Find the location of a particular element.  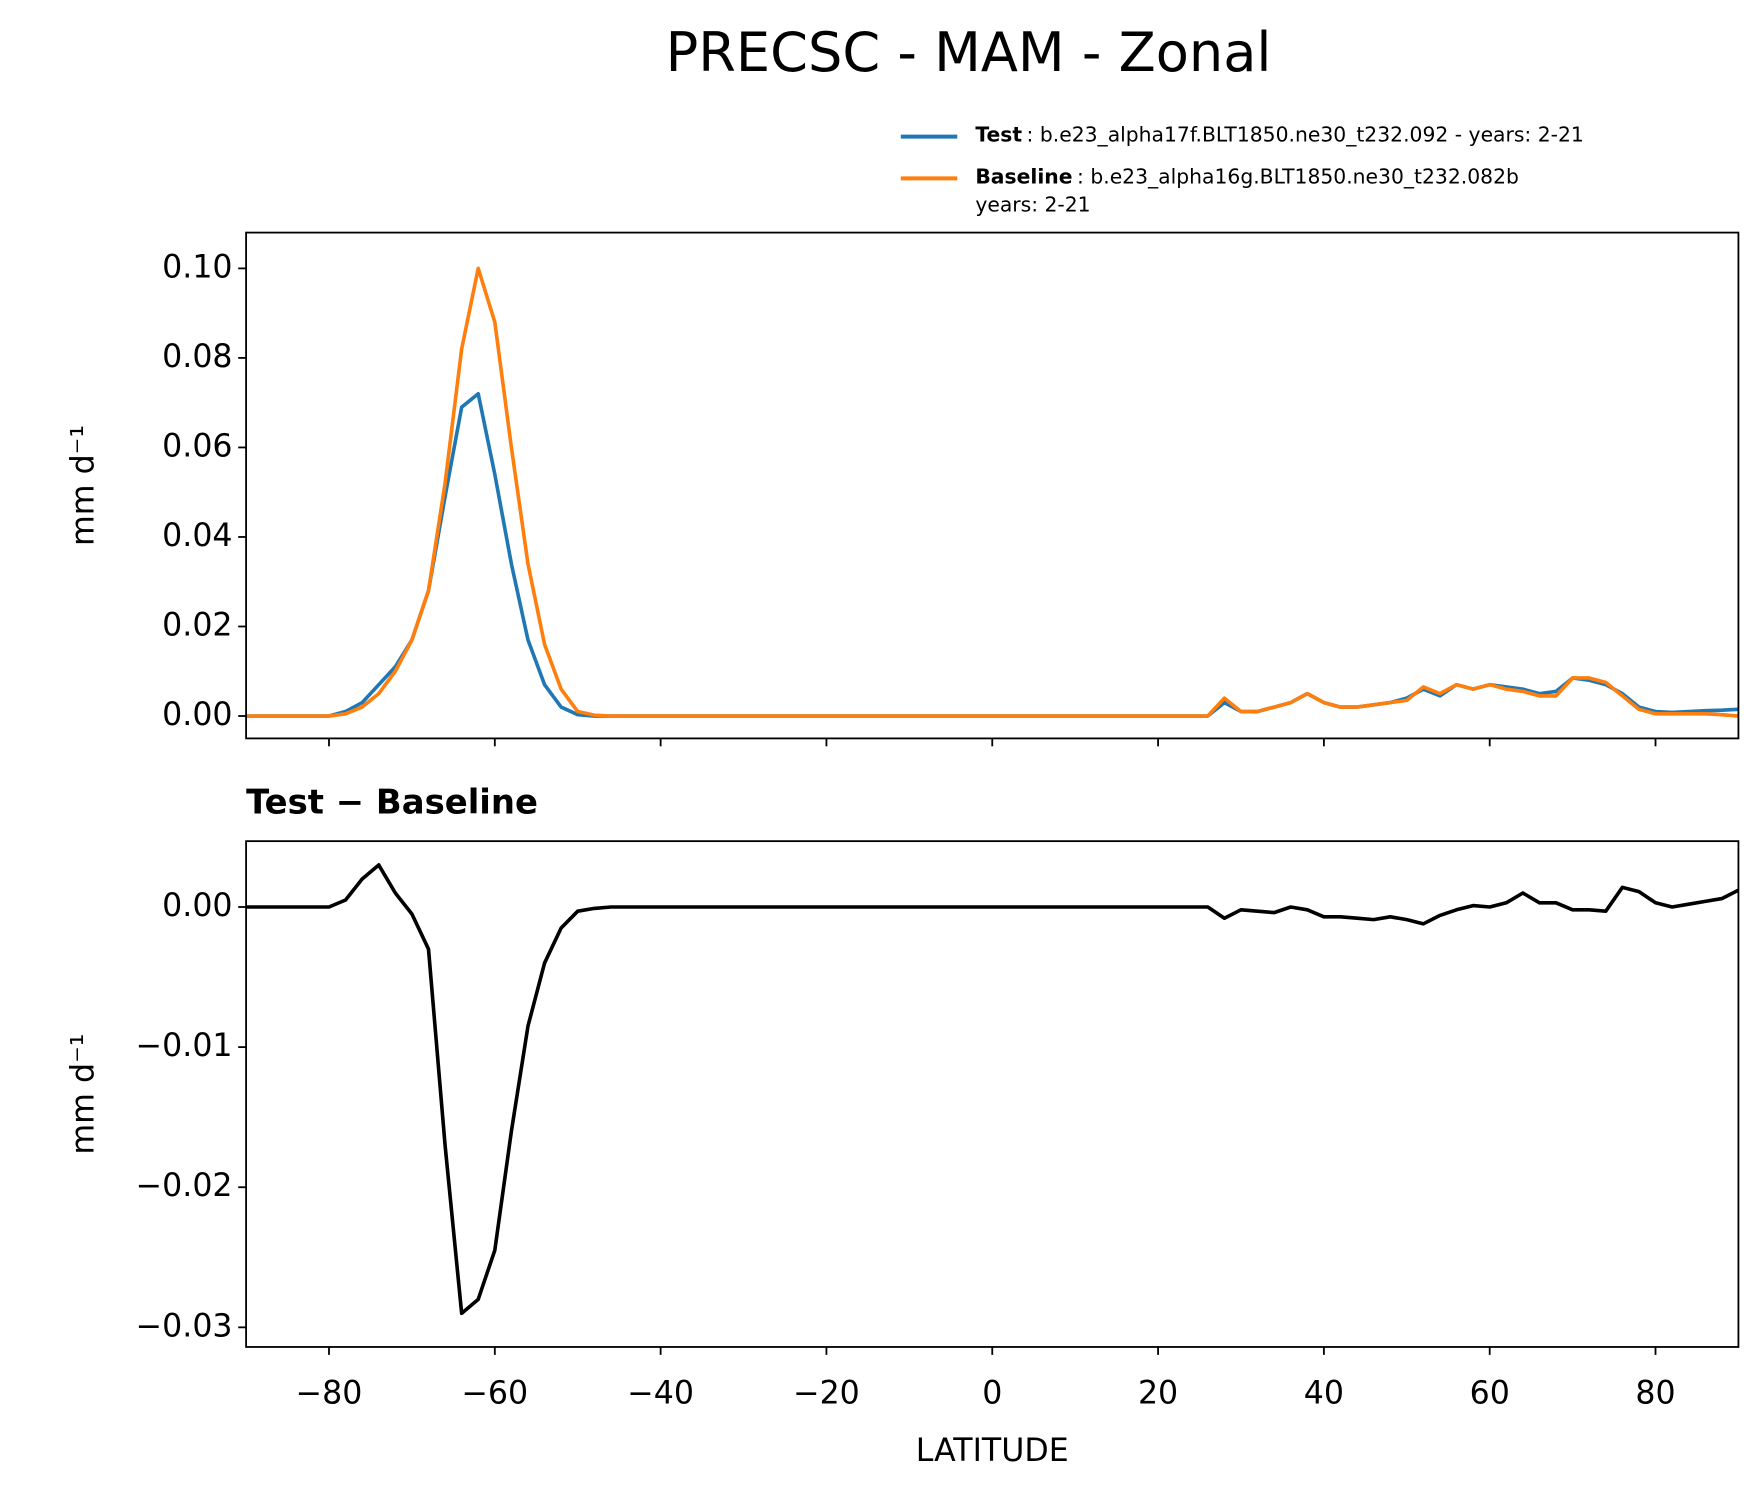

figure-title: PRECSC - MAM - Zonal is located at coordinates (969, 52).